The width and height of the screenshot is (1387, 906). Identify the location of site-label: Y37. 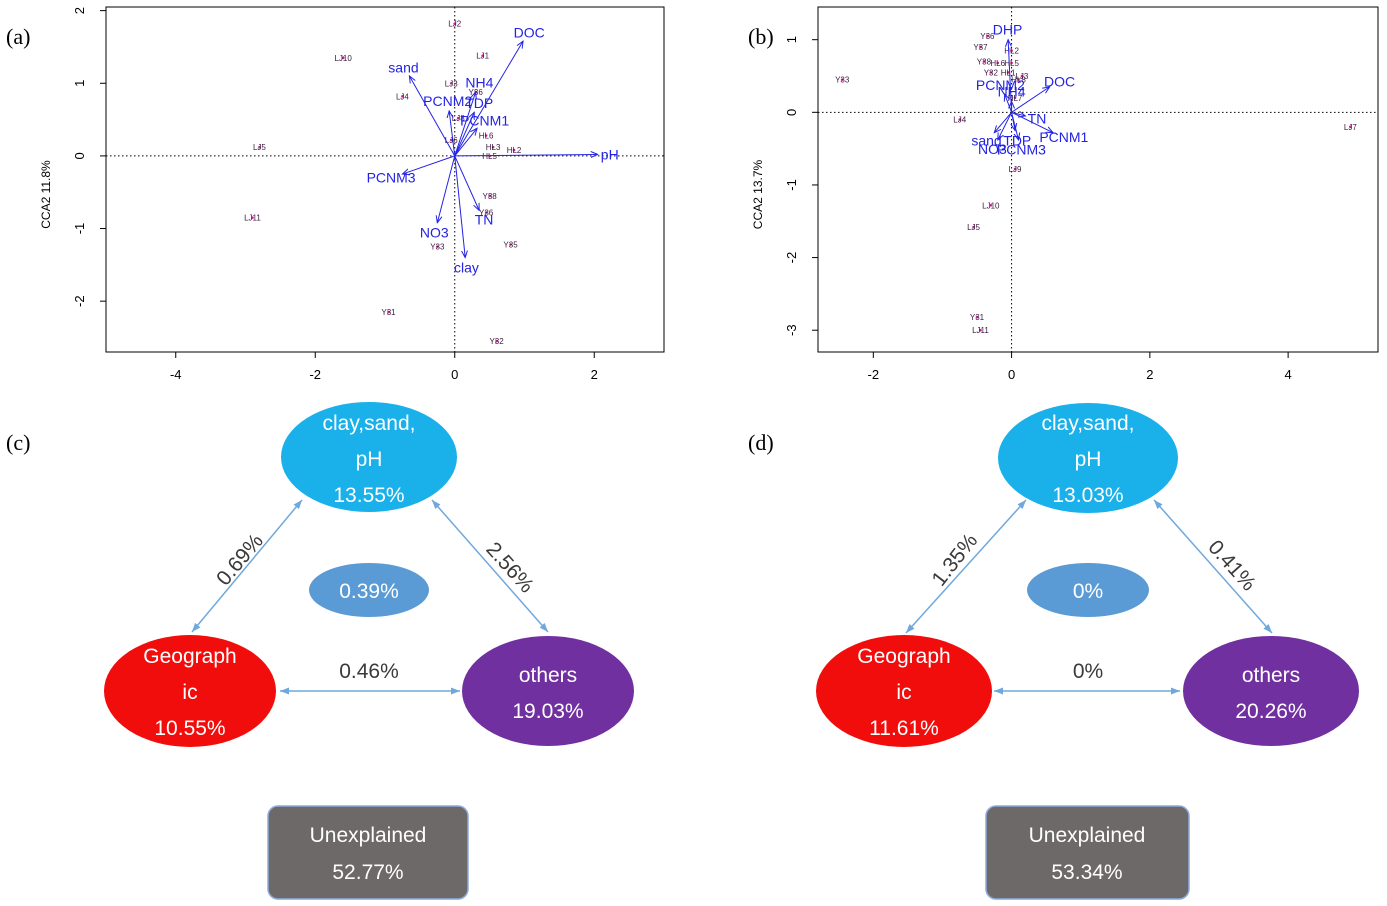
(980, 47).